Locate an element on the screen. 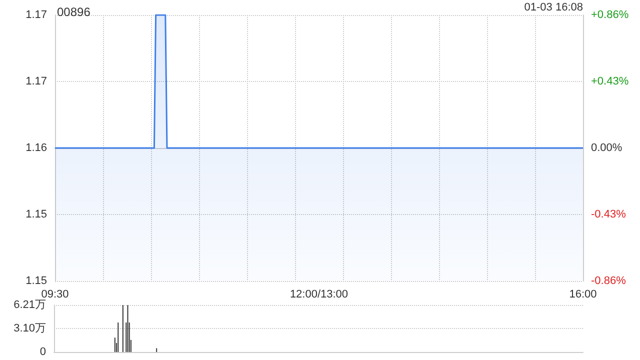 This screenshot has width=640, height=360. x-tick-label: 12:00/13:00 is located at coordinates (319, 294).